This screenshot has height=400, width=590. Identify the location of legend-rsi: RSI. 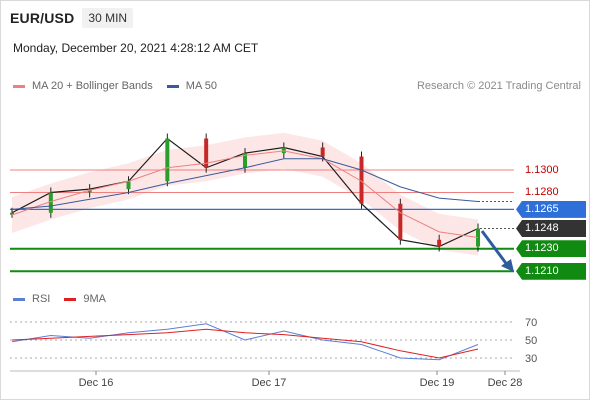
(31, 299).